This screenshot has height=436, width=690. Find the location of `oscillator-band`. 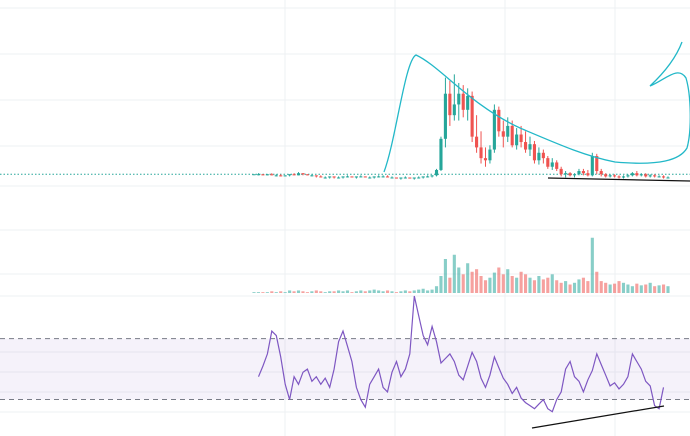

oscillator-band is located at coordinates (345, 369).